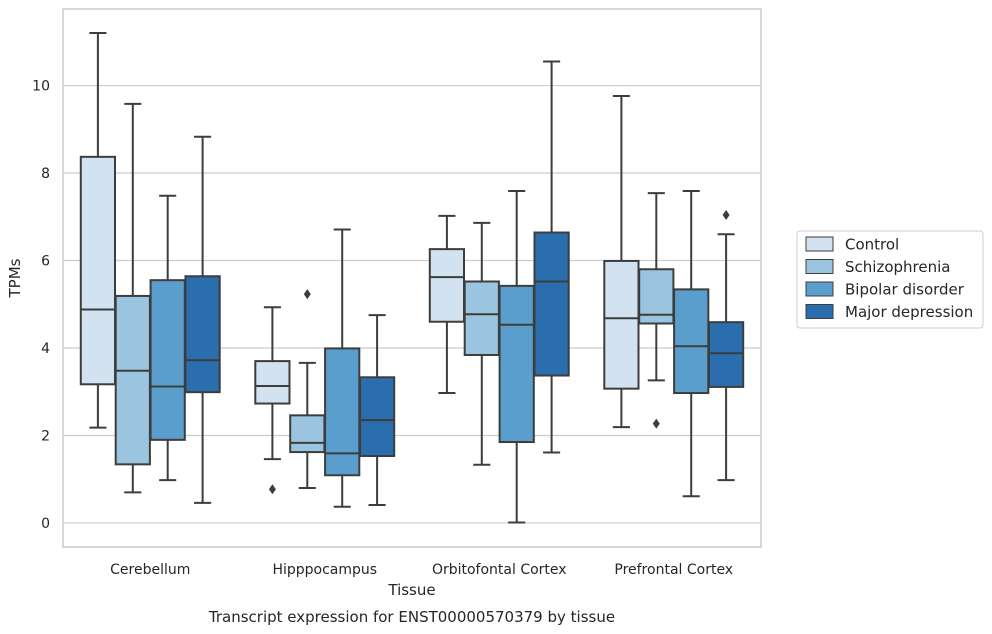 Image resolution: width=992 pixels, height=634 pixels. What do you see at coordinates (41, 87) in the screenshot?
I see `y-tick-label: 10` at bounding box center [41, 87].